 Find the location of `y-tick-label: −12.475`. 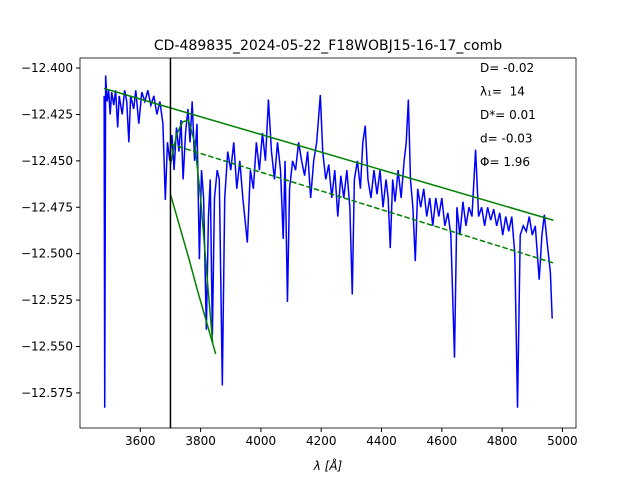

y-tick-label: −12.475 is located at coordinates (47, 207).